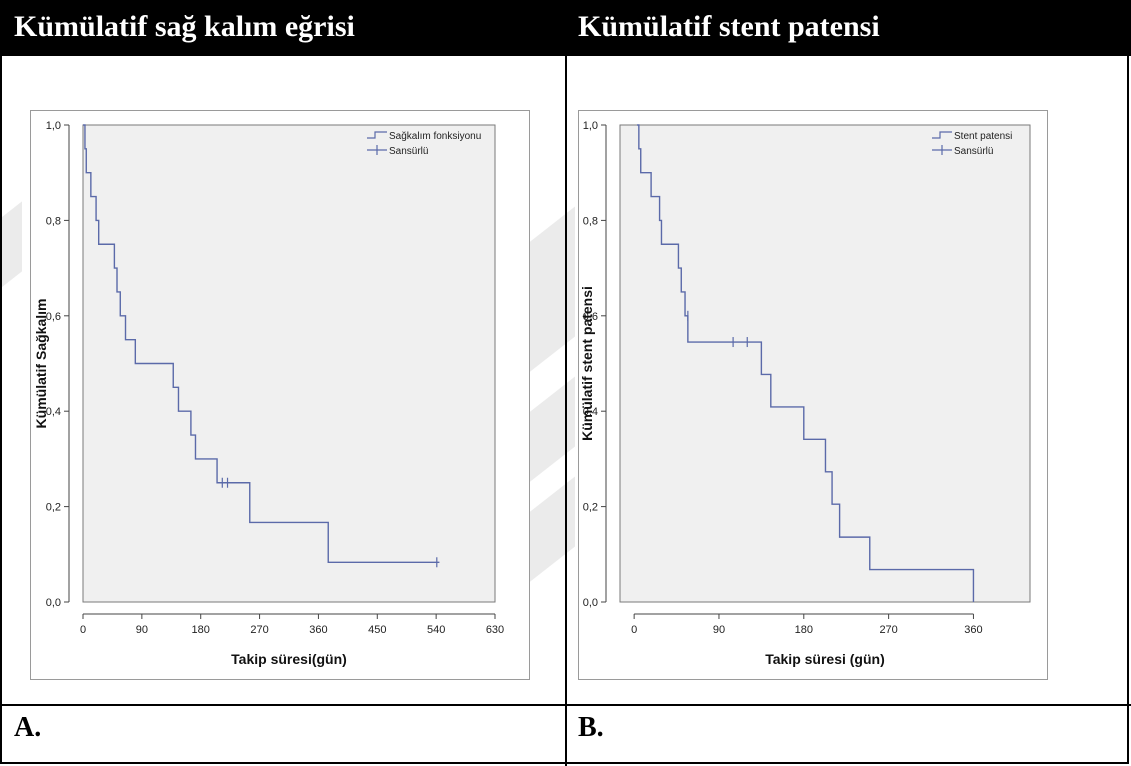 The image size is (1131, 766). I want to click on column-divider, so click(566, 411).